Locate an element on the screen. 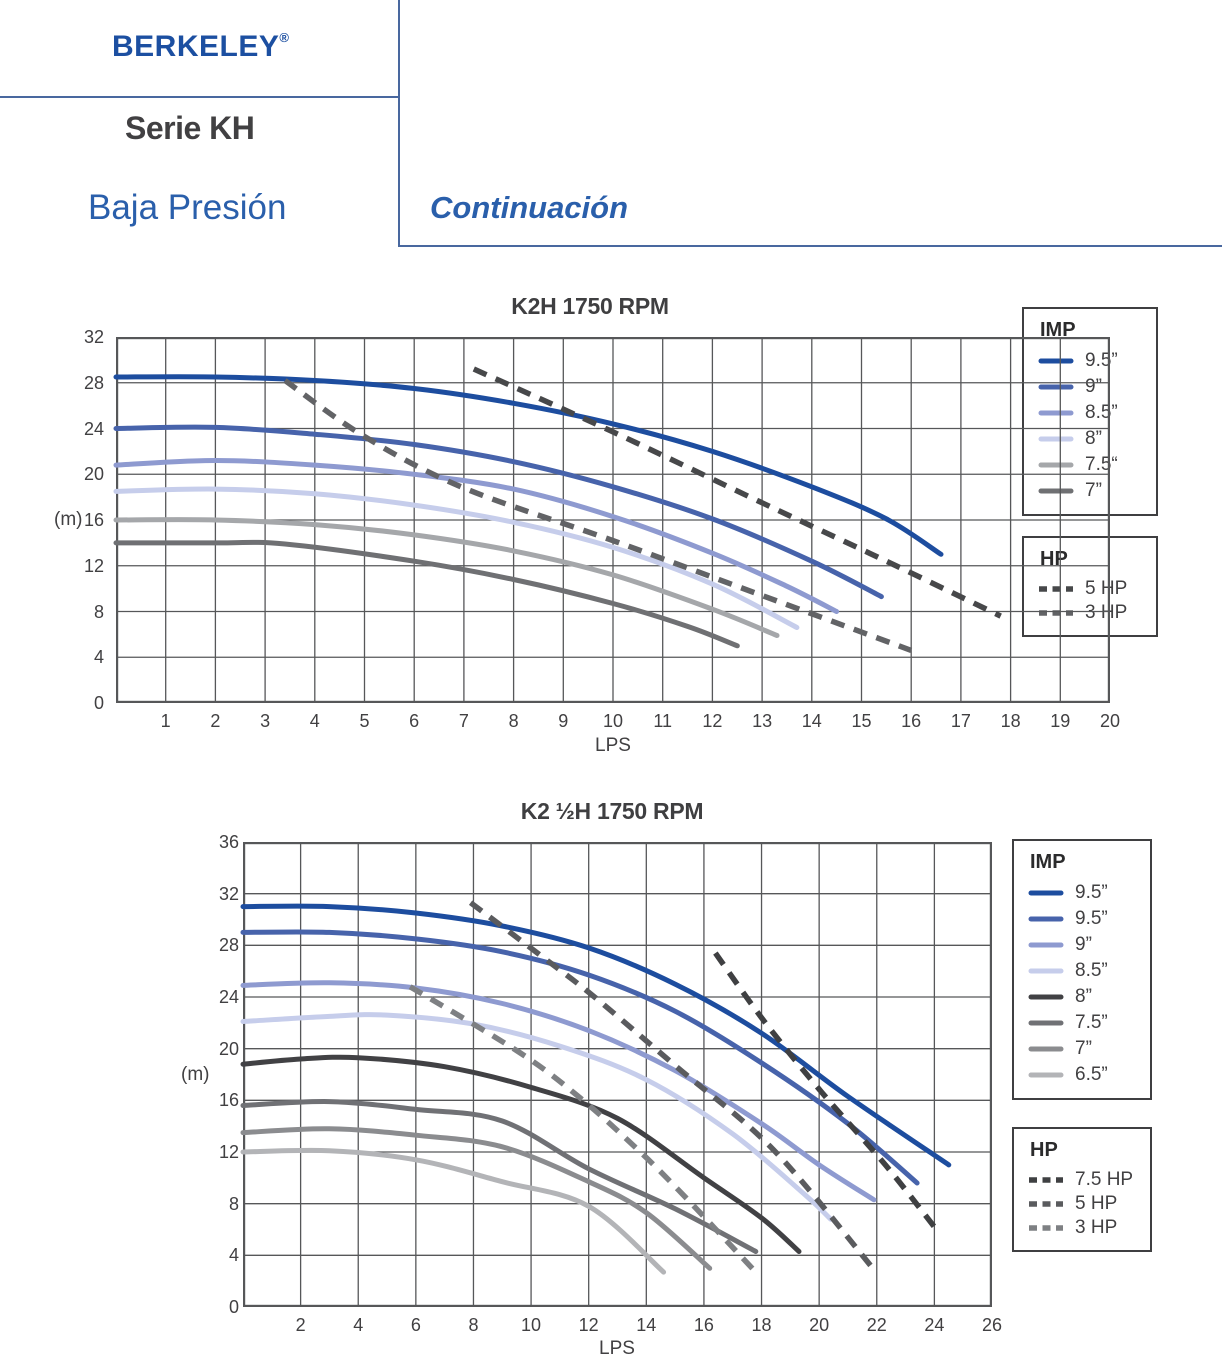 The height and width of the screenshot is (1361, 1222). legend-item: 6.5” is located at coordinates (1085, 1075).